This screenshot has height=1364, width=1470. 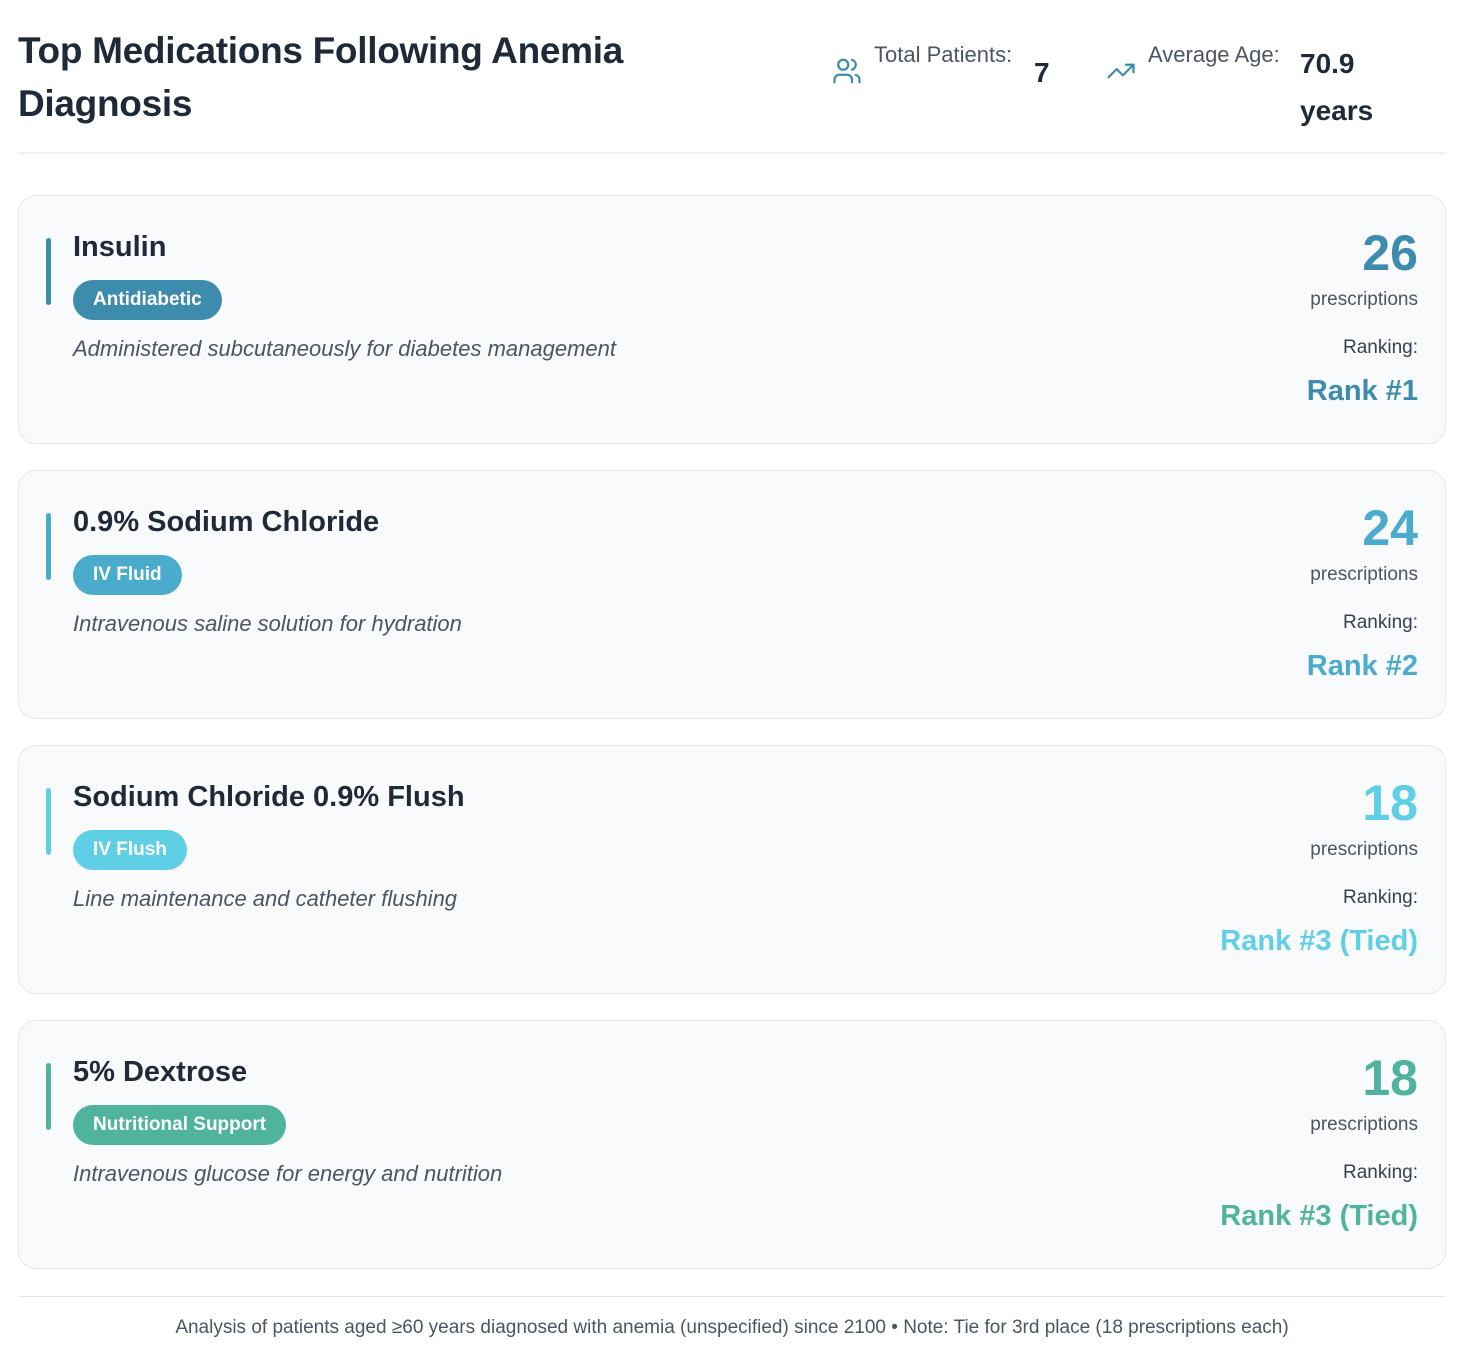 What do you see at coordinates (1390, 528) in the screenshot?
I see `prescription-count: 24` at bounding box center [1390, 528].